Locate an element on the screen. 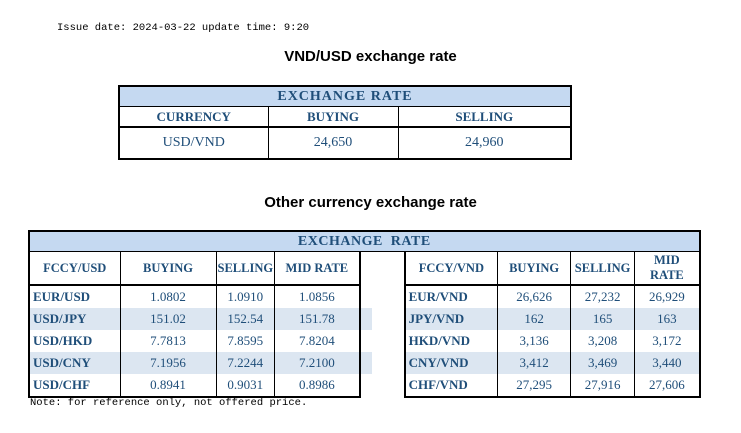  currency-pair-cell: USD/JPY is located at coordinates (74, 319).